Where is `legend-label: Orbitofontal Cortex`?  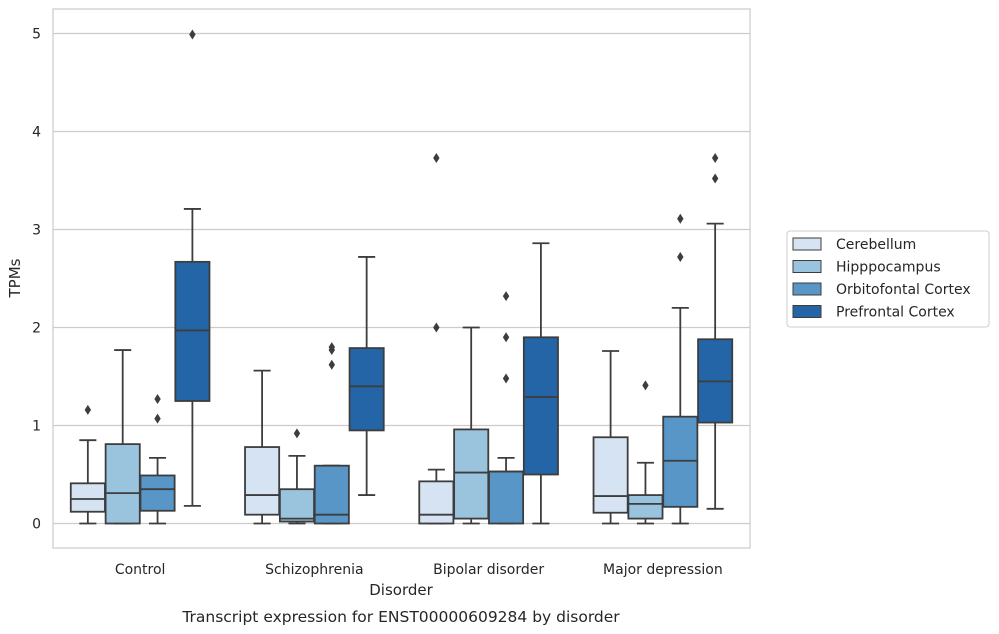 legend-label: Orbitofontal Cortex is located at coordinates (903, 290).